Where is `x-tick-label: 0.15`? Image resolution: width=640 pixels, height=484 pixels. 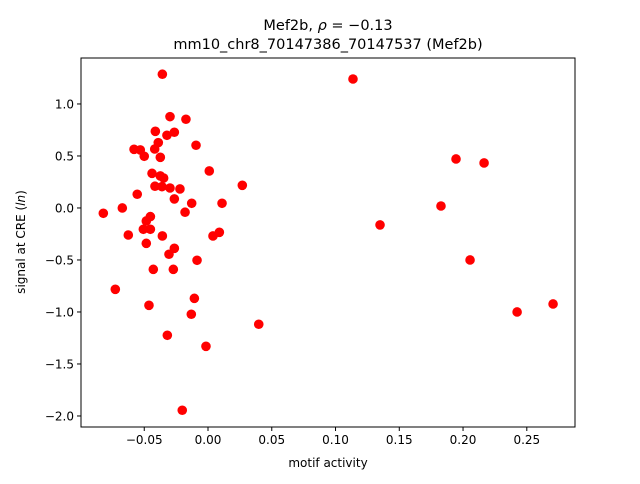 x-tick-label: 0.15 is located at coordinates (399, 440).